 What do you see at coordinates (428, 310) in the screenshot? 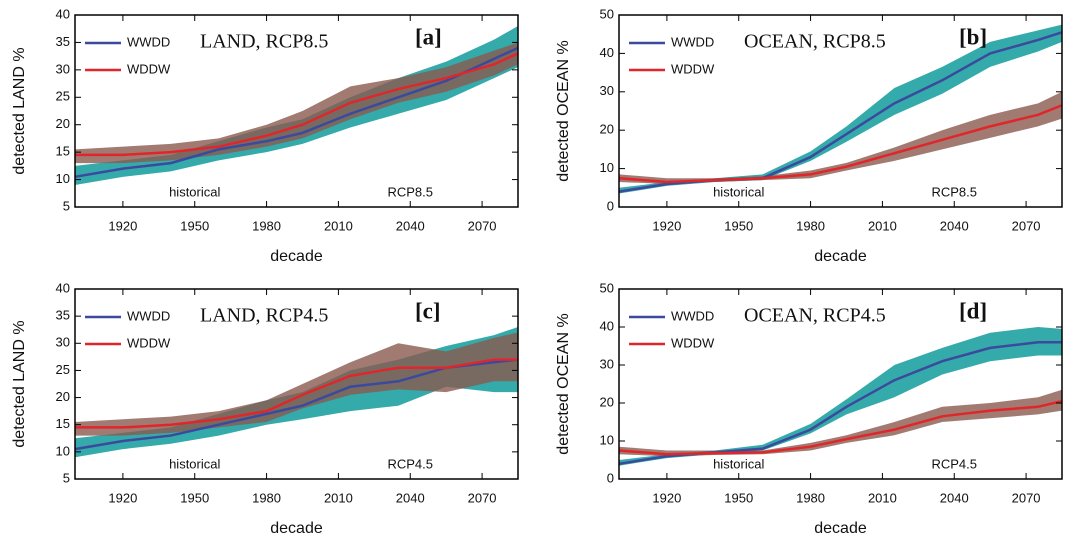
I see `panel-label: [c]` at bounding box center [428, 310].